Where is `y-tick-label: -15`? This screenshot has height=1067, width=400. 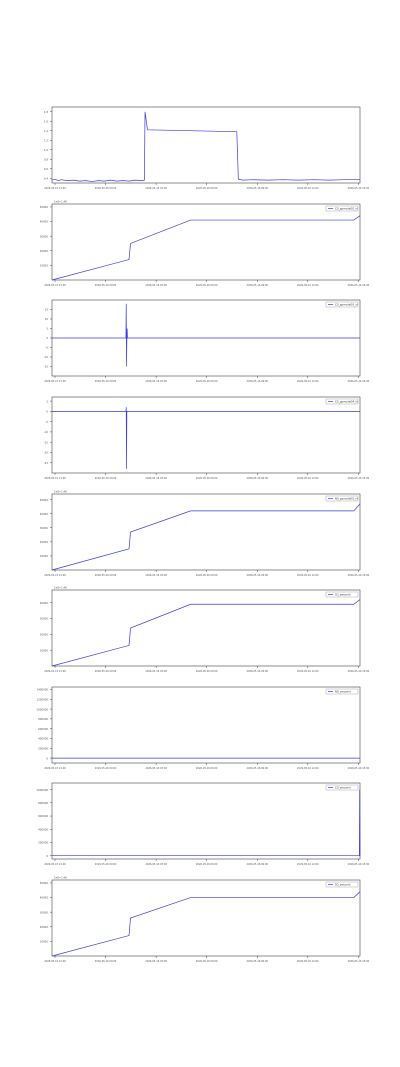 y-tick-label: -15 is located at coordinates (46, 367).